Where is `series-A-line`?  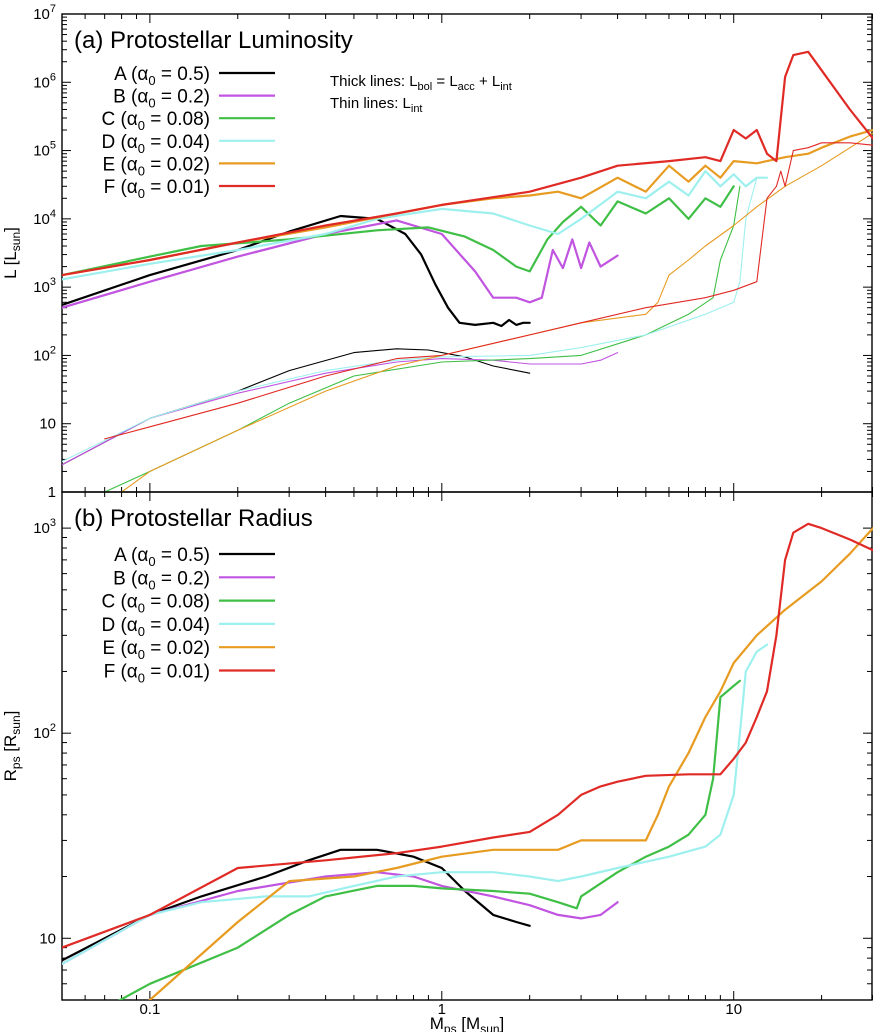 series-A-line is located at coordinates (296, 905).